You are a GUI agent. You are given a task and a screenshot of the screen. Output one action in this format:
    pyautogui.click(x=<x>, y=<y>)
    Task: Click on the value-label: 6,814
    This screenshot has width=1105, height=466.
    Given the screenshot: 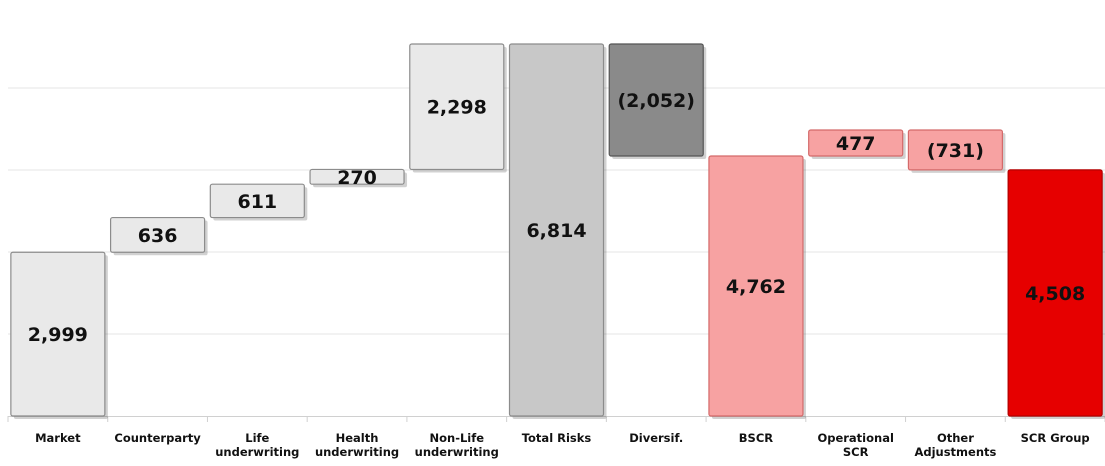 What is the action you would take?
    pyautogui.click(x=556, y=231)
    